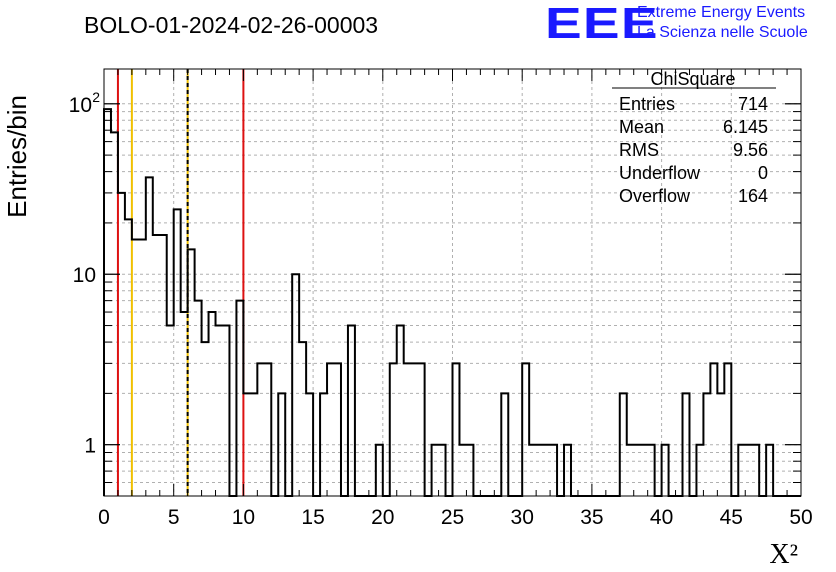 Image resolution: width=836 pixels, height=572 pixels. I want to click on stats-label: Entries, so click(647, 104).